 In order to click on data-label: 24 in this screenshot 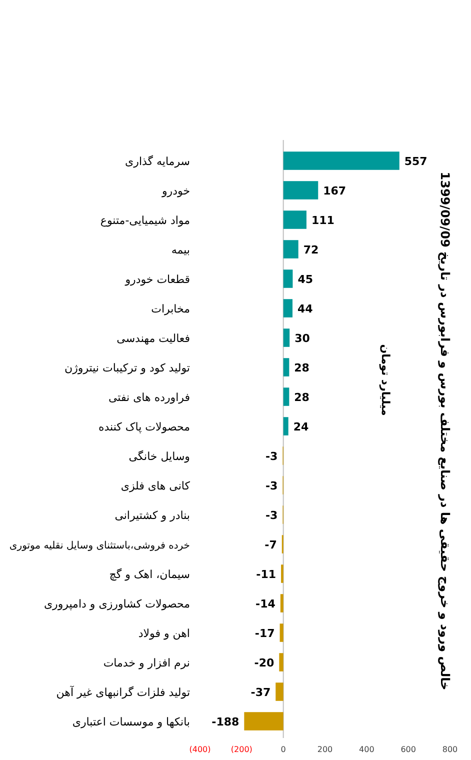, I will do `click(301, 427)`.